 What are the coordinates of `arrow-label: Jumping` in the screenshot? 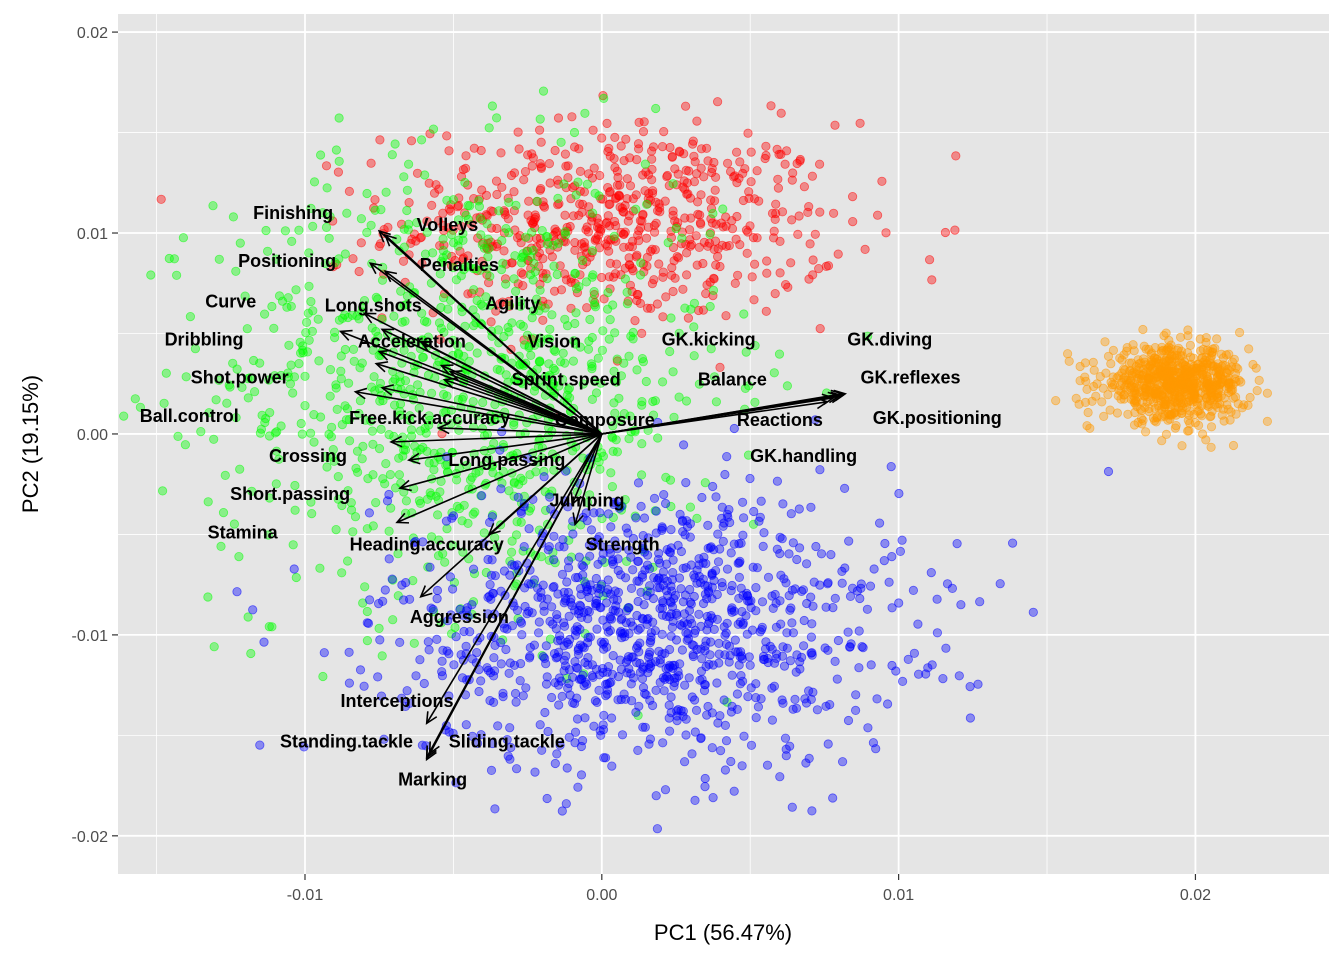 It's located at (586, 500).